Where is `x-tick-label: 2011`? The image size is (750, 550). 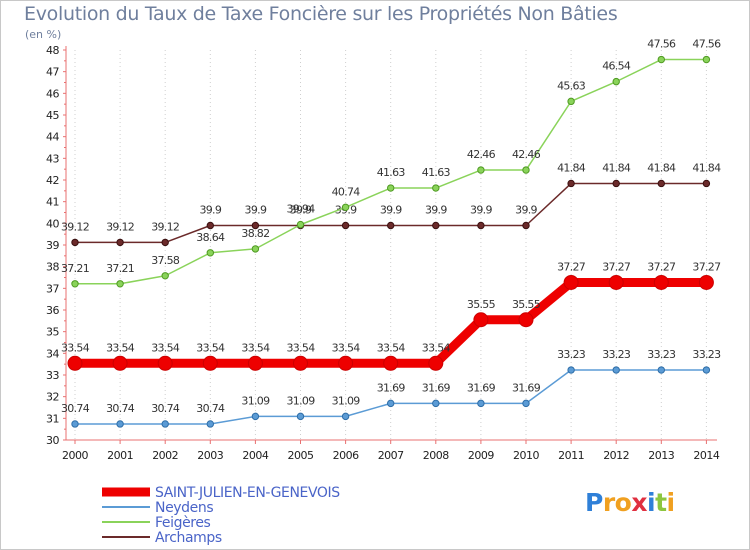
x-tick-label: 2011 is located at coordinates (571, 455).